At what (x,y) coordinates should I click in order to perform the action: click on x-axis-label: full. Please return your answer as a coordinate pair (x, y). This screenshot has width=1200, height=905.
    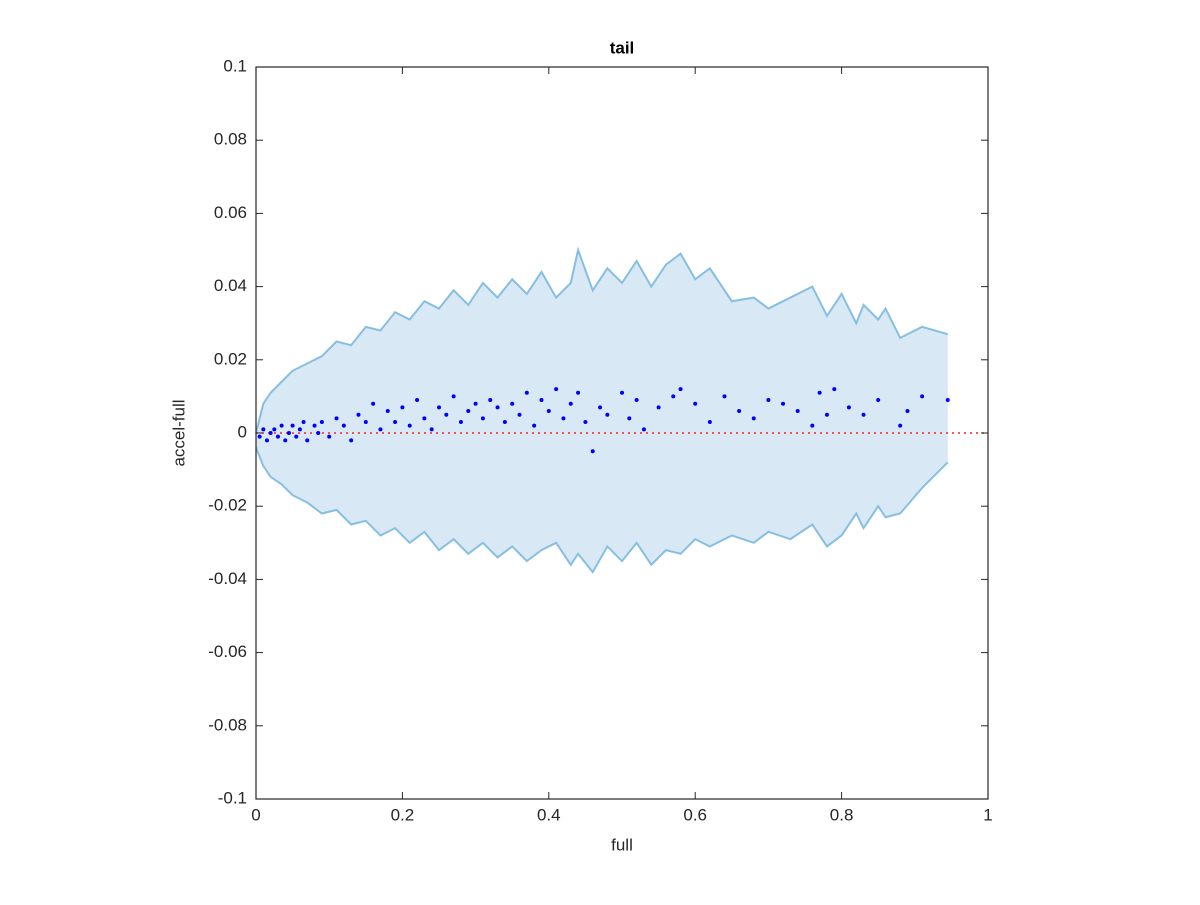
    Looking at the image, I should click on (622, 844).